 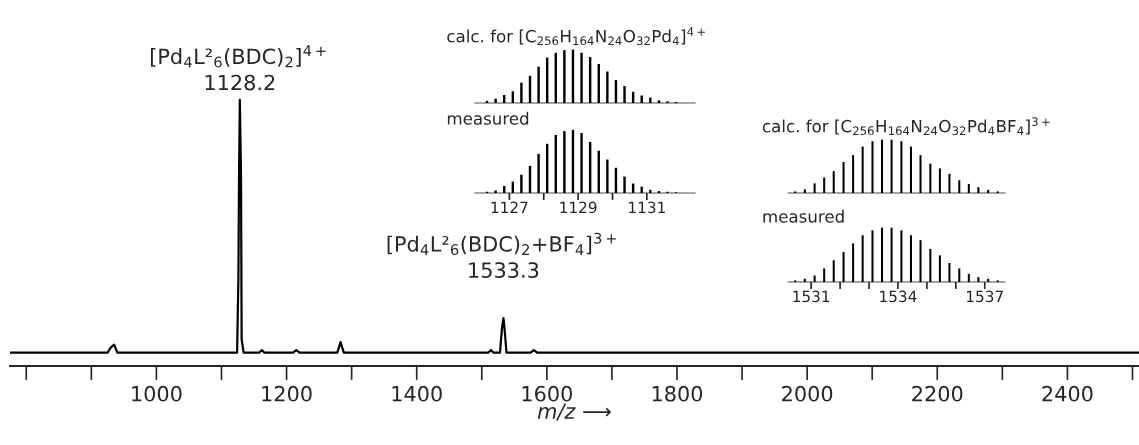 I want to click on text: [Pd$_{4}$L²$_{6}$(BDC)$_{2}$]$^{4+}$, so click(x=238, y=56).